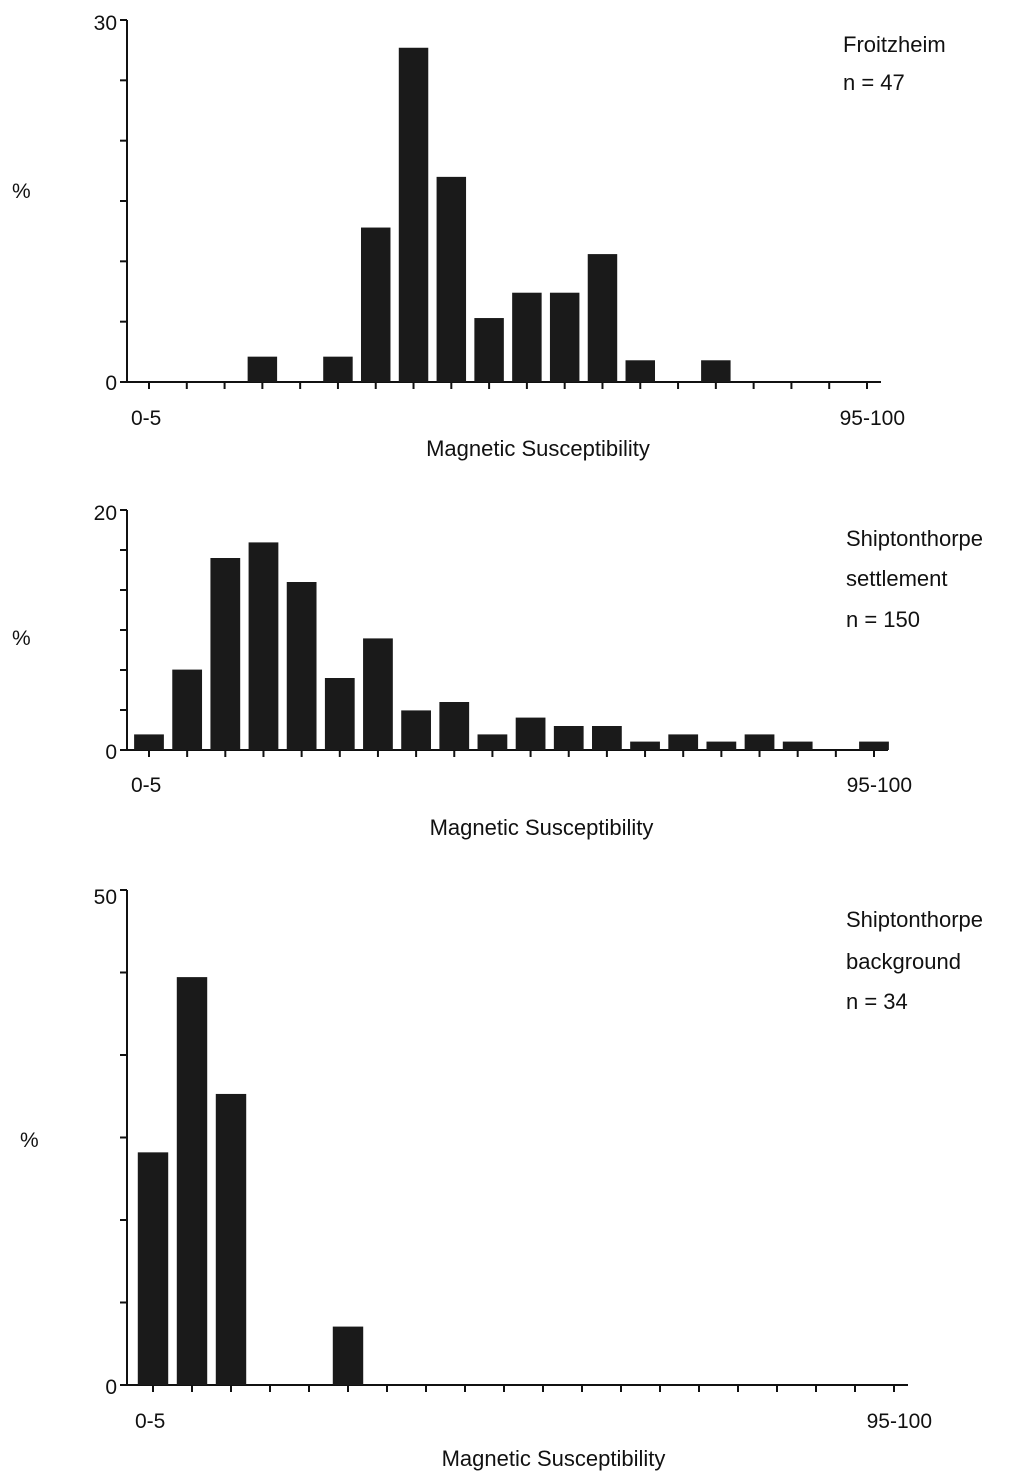 This screenshot has width=1020, height=1475. What do you see at coordinates (894, 44) in the screenshot?
I see `legend-line-1: Froitzheim` at bounding box center [894, 44].